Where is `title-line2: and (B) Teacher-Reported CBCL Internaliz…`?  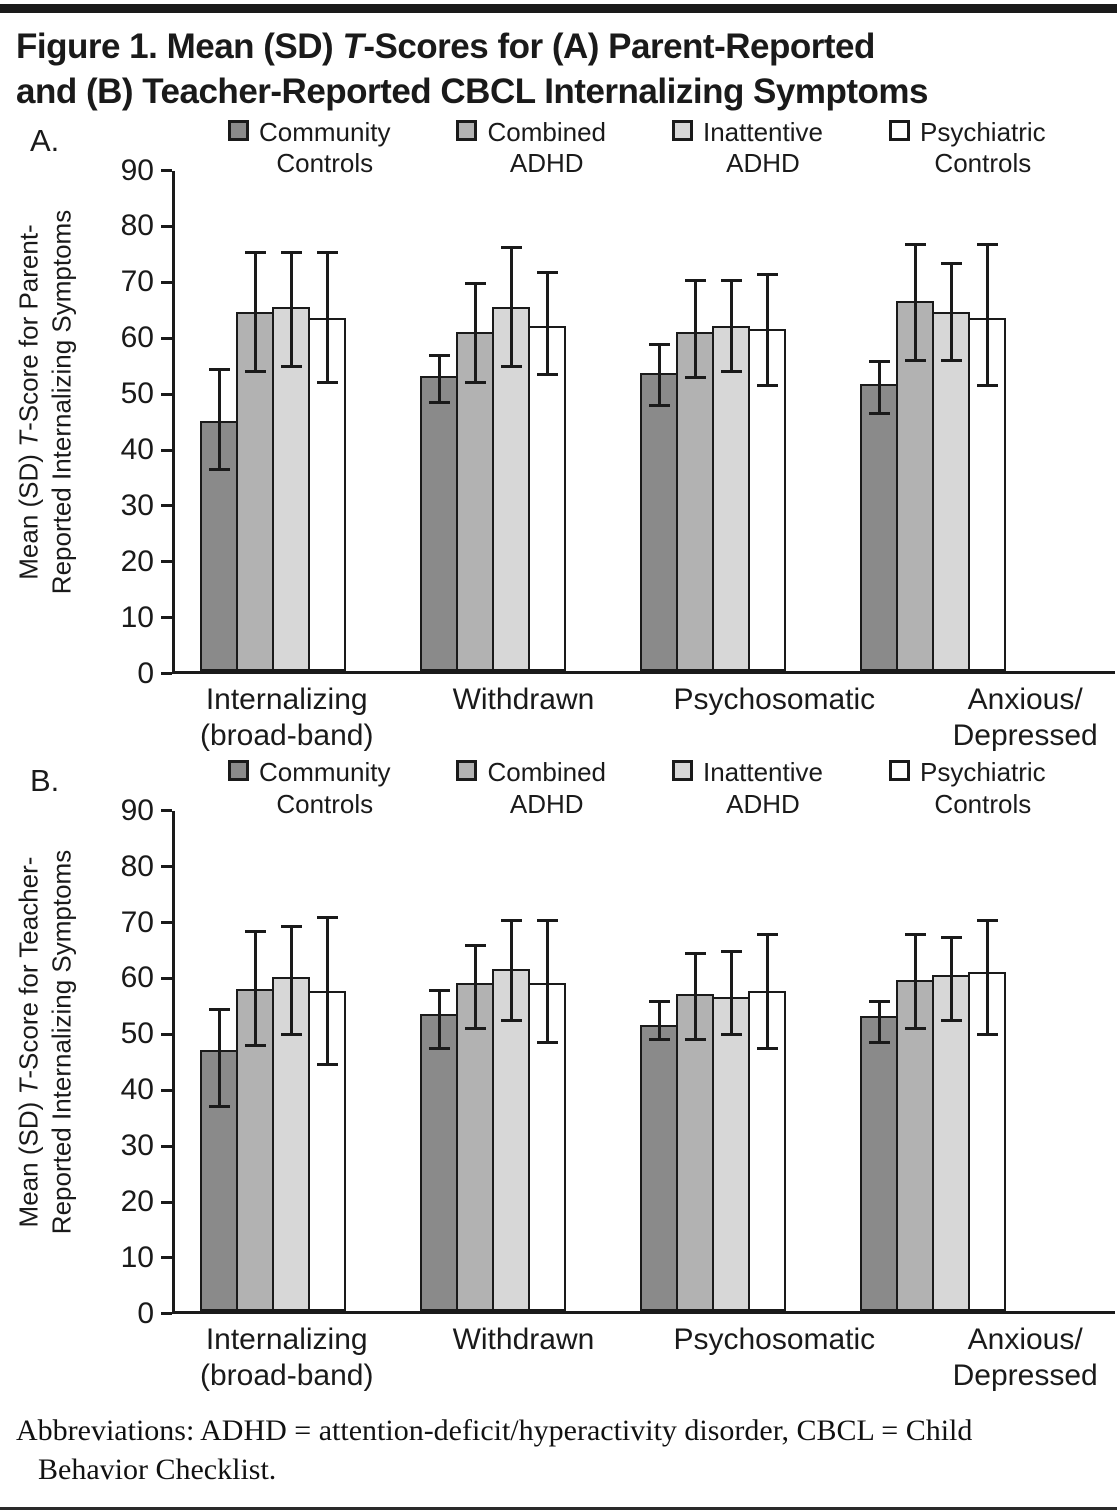
title-line2: and (B) Teacher-Reported CBCL Internaliz… is located at coordinates (472, 91).